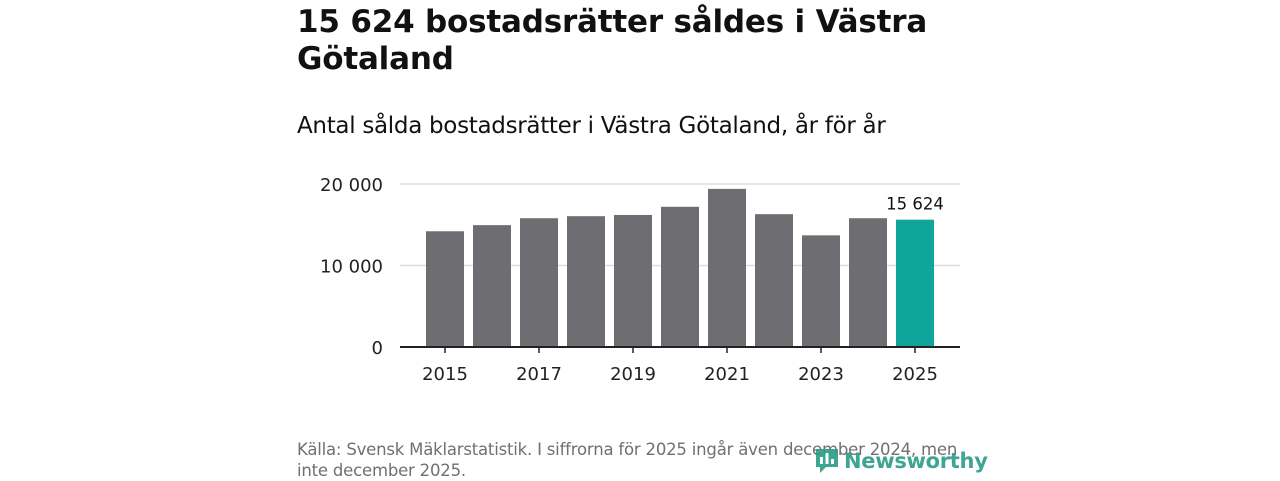 This screenshot has height=481, width=1280. What do you see at coordinates (445, 374) in the screenshot?
I see `x-tick-label: 2015` at bounding box center [445, 374].